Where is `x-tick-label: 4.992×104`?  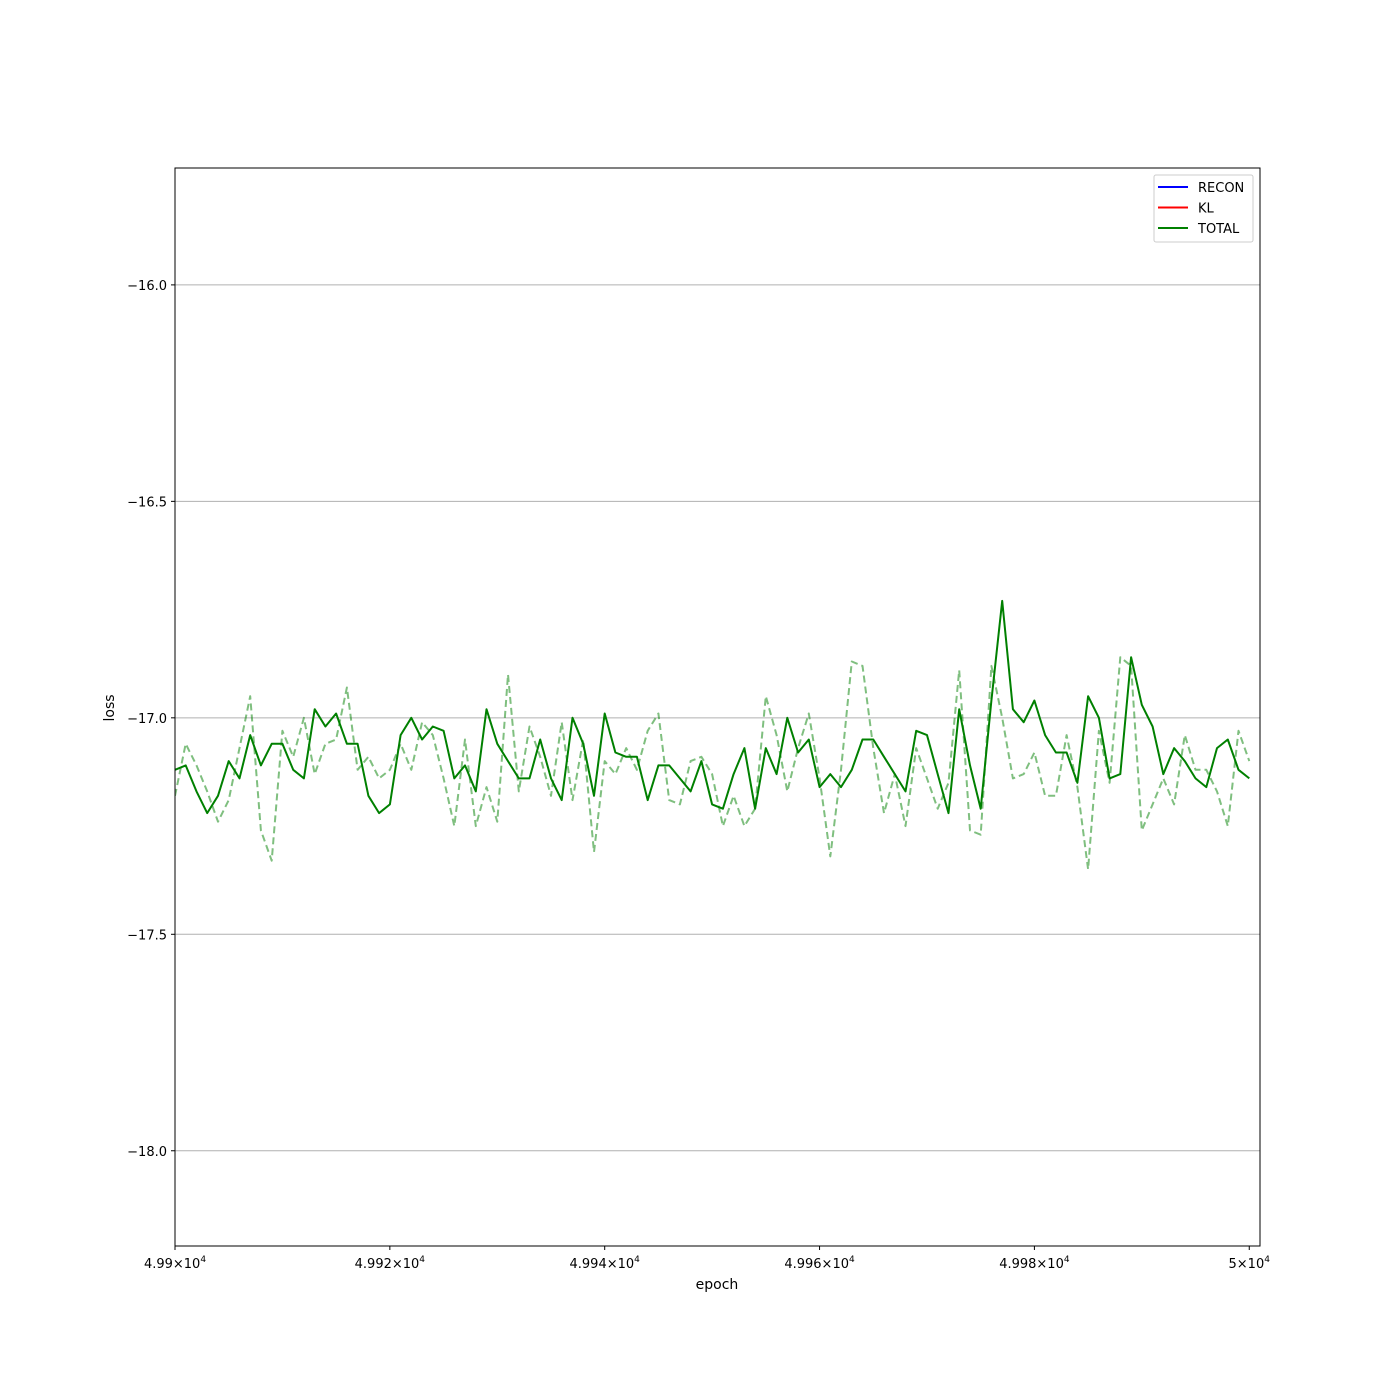
x-tick-label: 4.992×104 is located at coordinates (390, 1263).